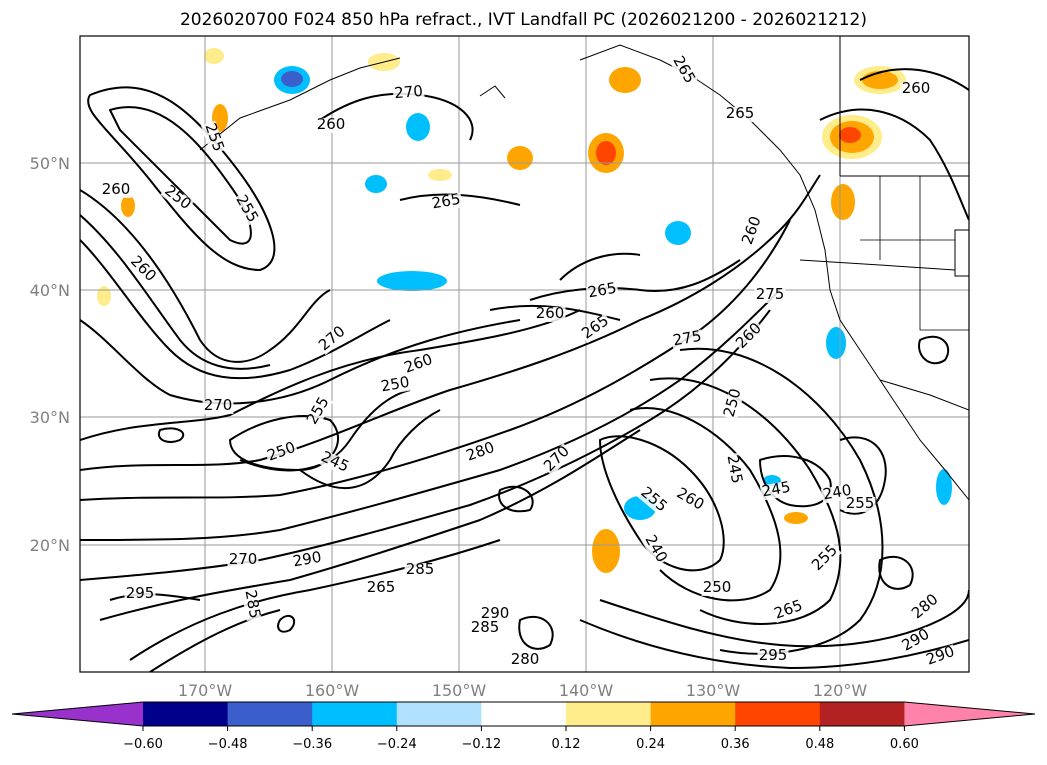 The height and width of the screenshot is (765, 1047). Describe the element at coordinates (819, 744) in the screenshot. I see `colorbar-tick-label: 0.48` at that location.